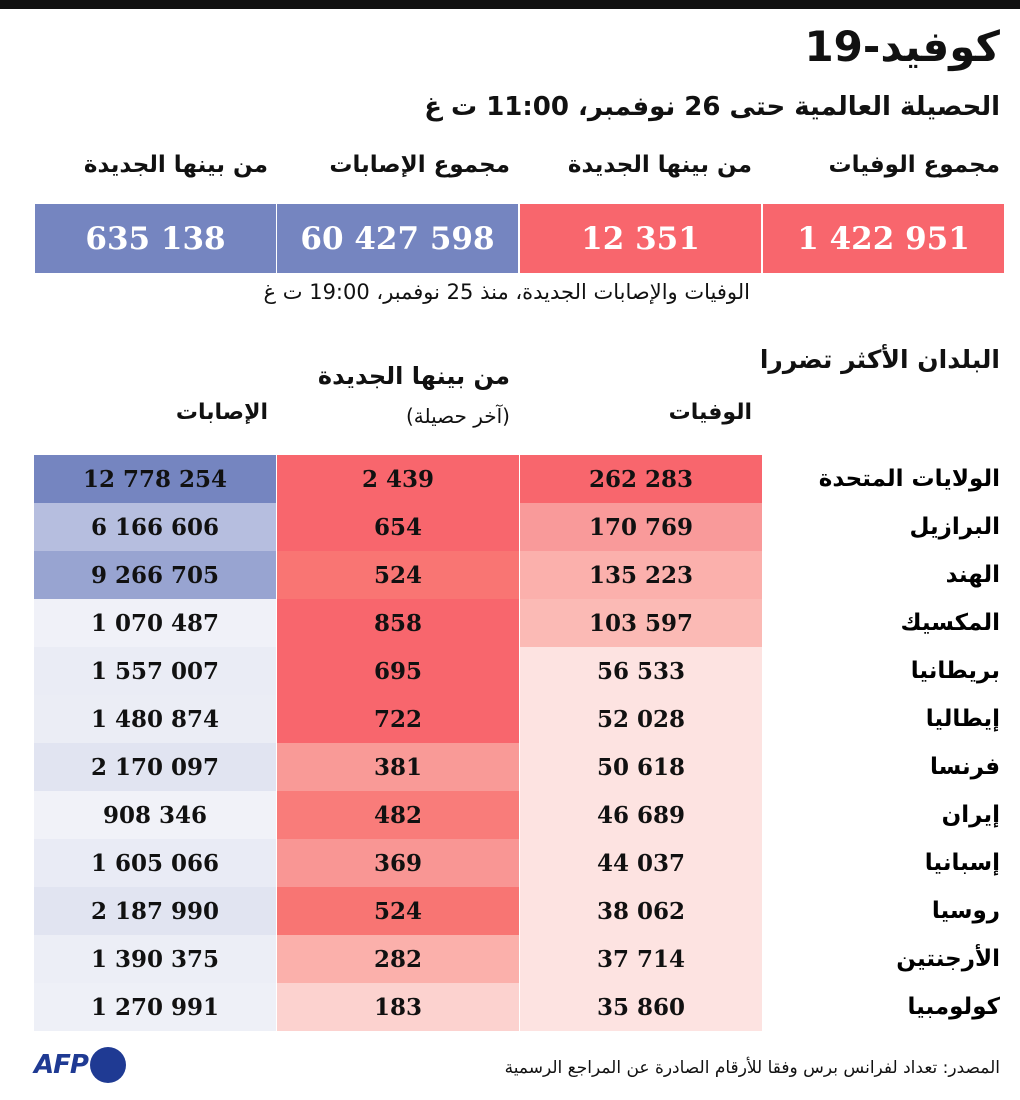  I want to click on page-title: كوفيد-19, so click(902, 46).